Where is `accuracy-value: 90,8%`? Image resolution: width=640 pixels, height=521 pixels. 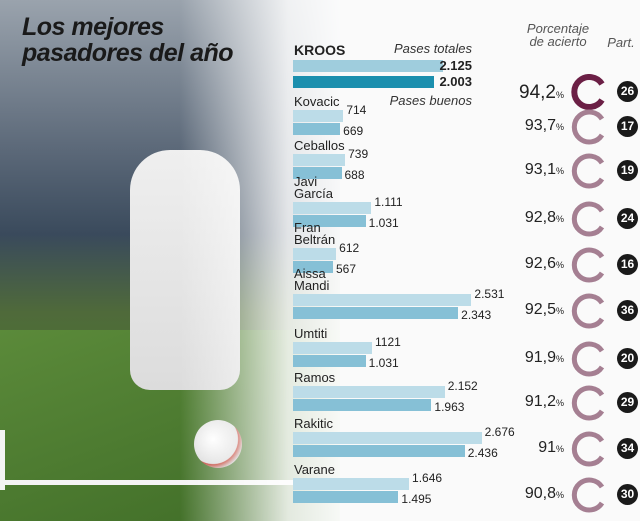 accuracy-value: 90,8% is located at coordinates (544, 493).